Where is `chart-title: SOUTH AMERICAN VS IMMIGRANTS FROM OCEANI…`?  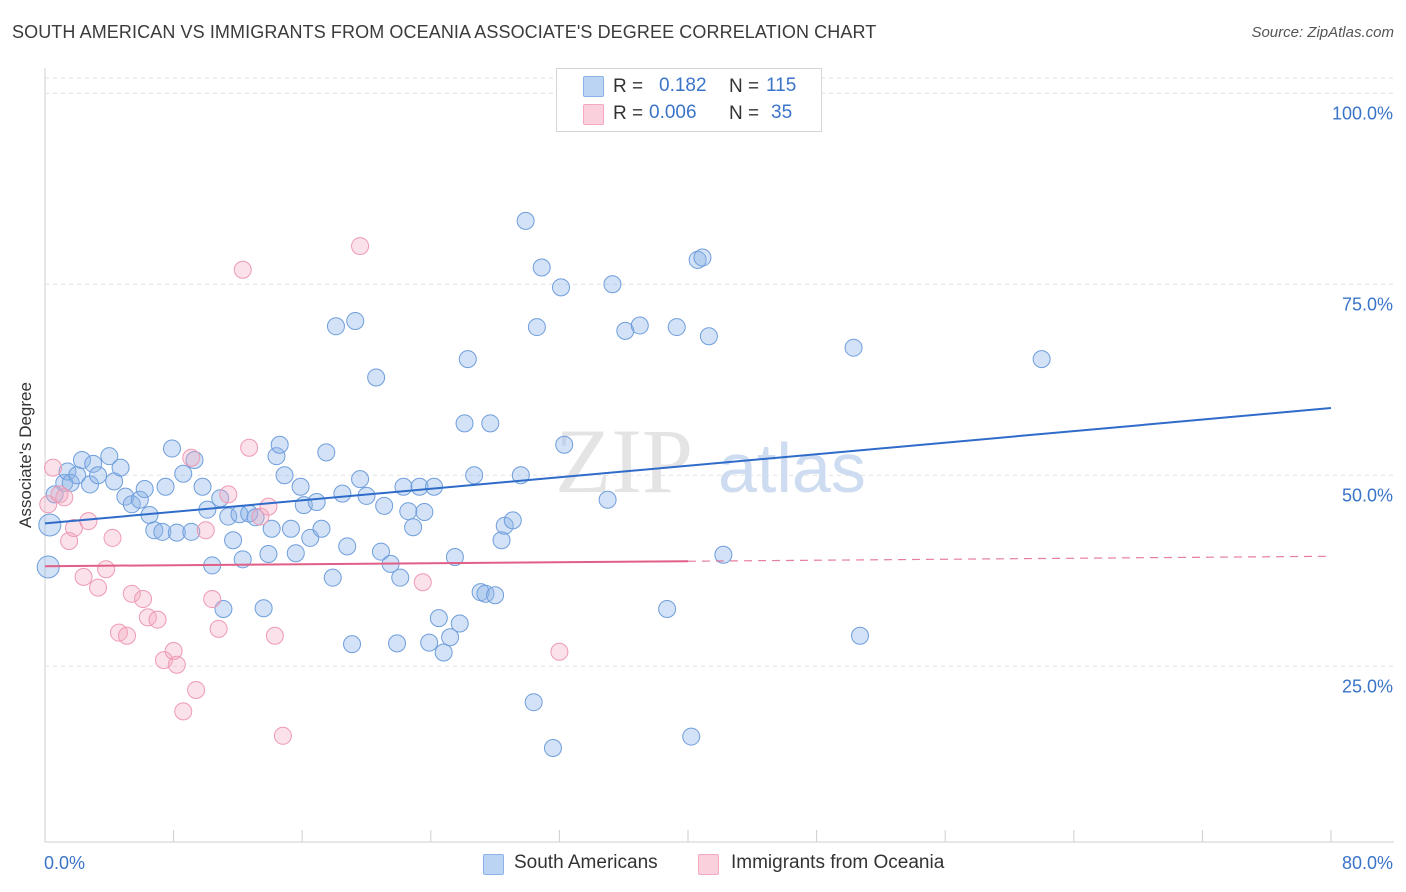 chart-title: SOUTH AMERICAN VS IMMIGRANTS FROM OCEANI… is located at coordinates (444, 32).